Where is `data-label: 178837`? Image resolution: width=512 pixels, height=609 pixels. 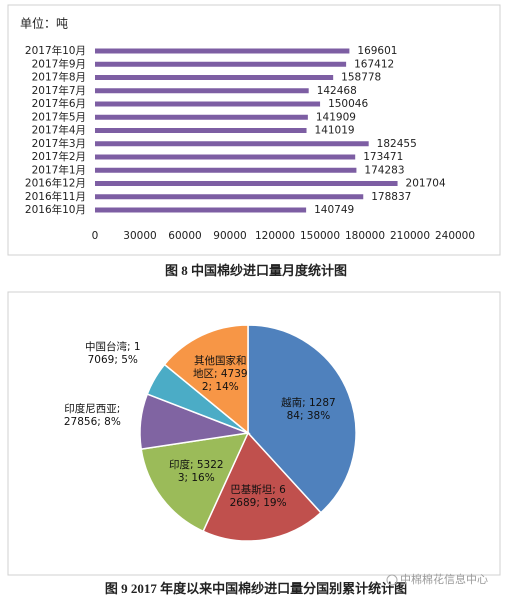 data-label: 178837 is located at coordinates (391, 197).